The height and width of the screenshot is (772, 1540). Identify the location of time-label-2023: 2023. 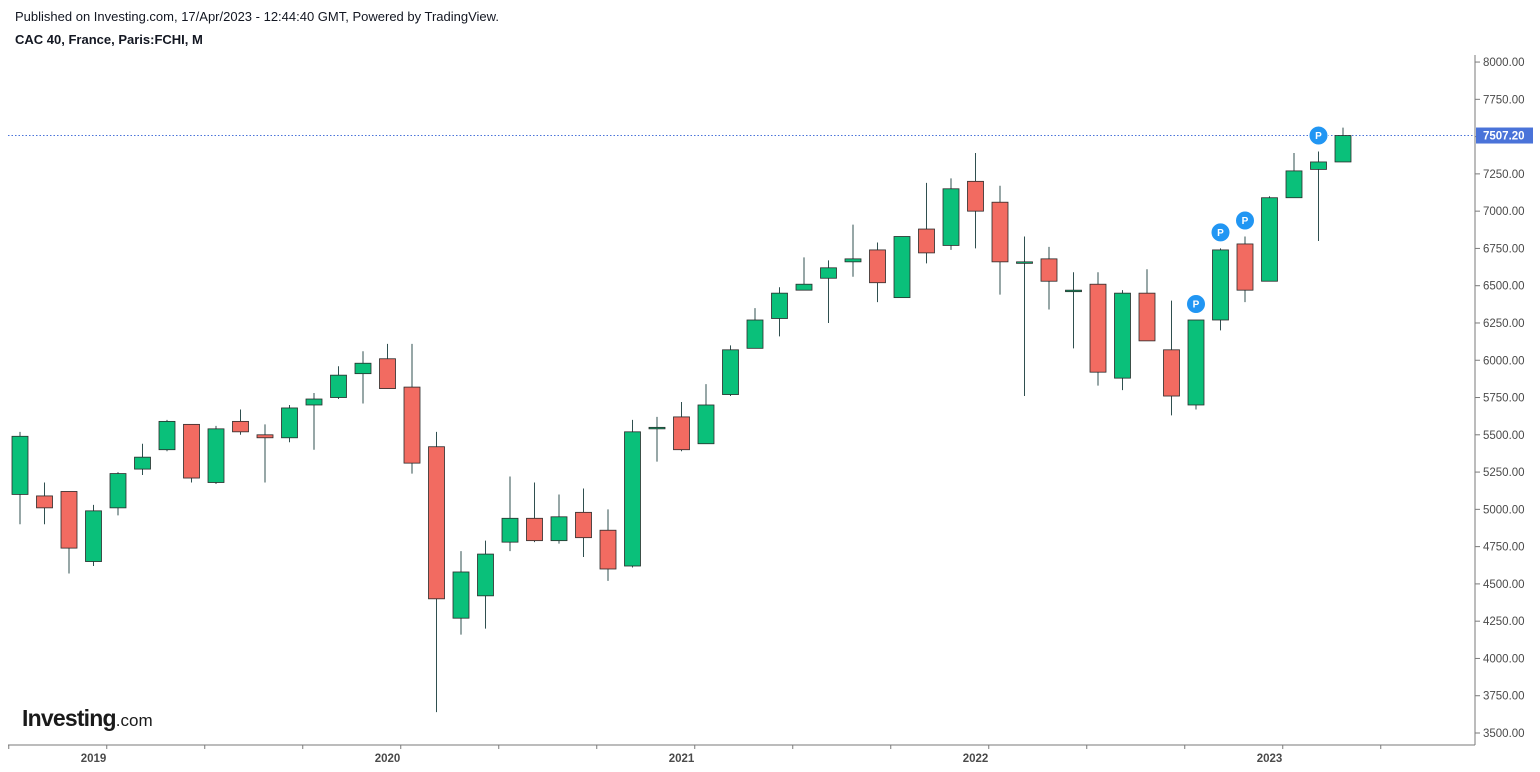
(1270, 759).